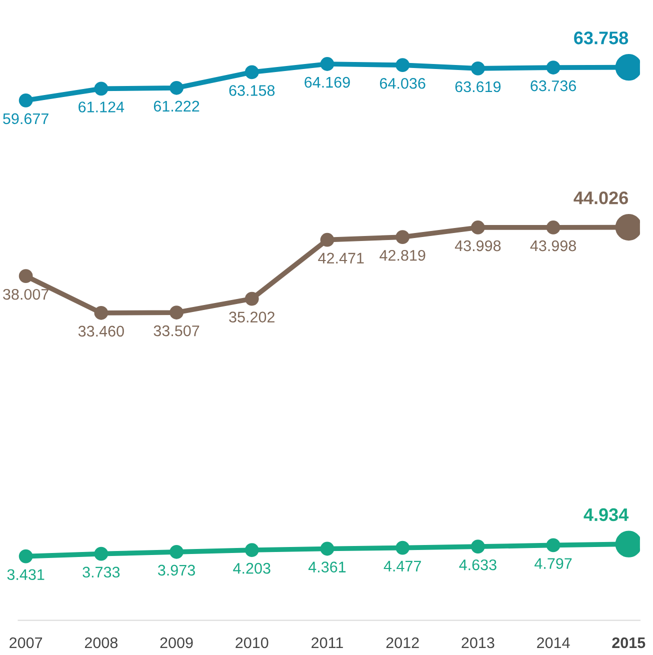 The image size is (653, 655). I want to click on data-label: 63.158, so click(252, 90).